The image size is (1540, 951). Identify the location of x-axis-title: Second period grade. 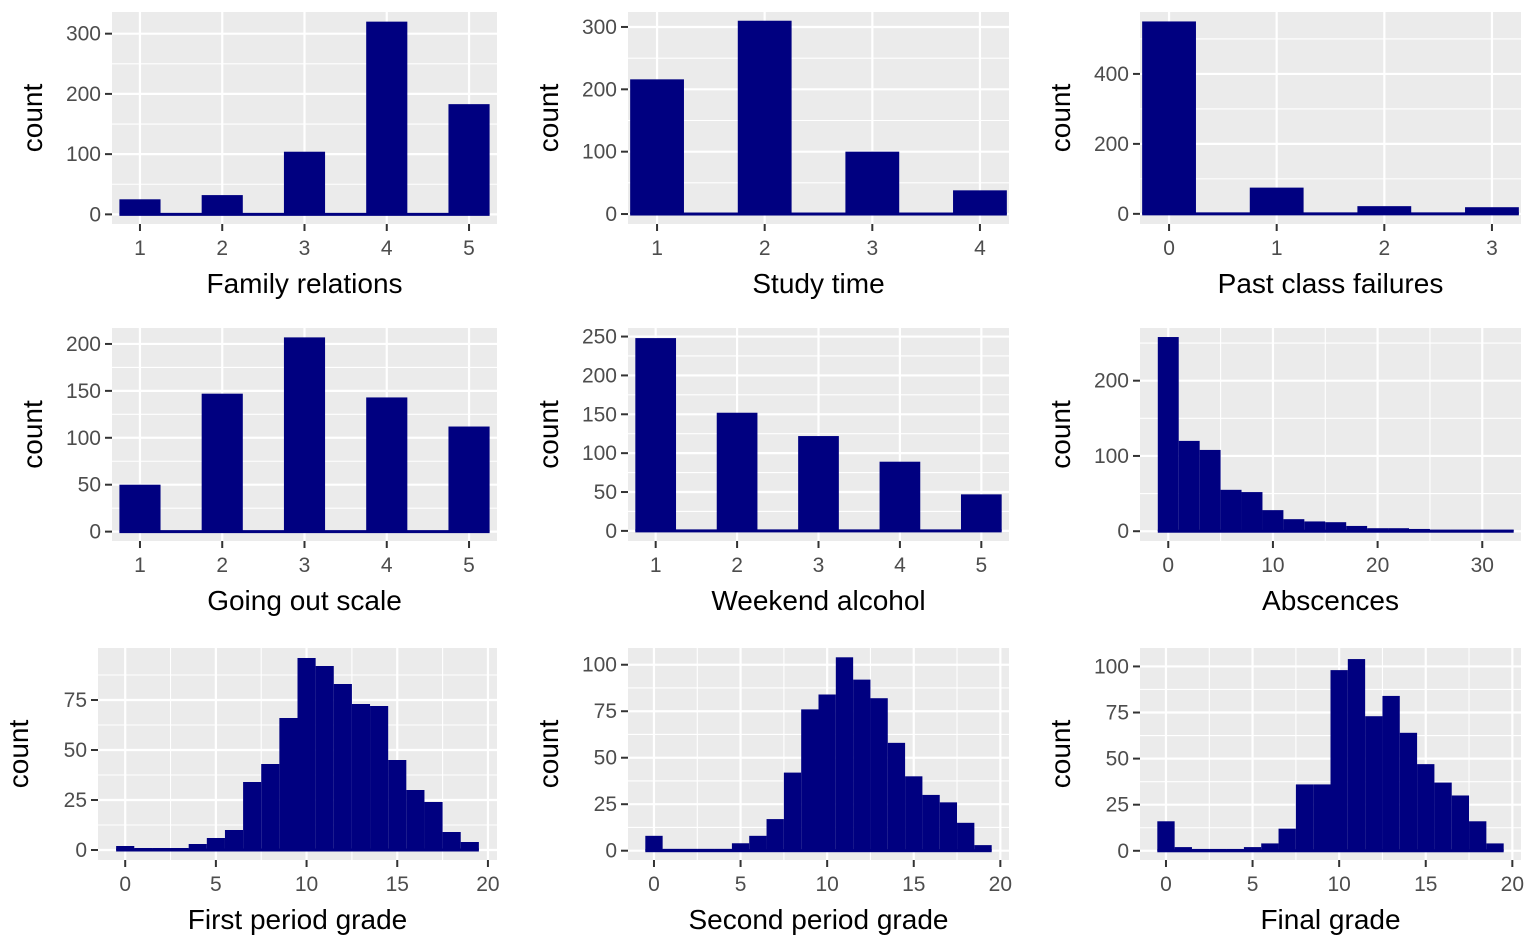
(819, 919).